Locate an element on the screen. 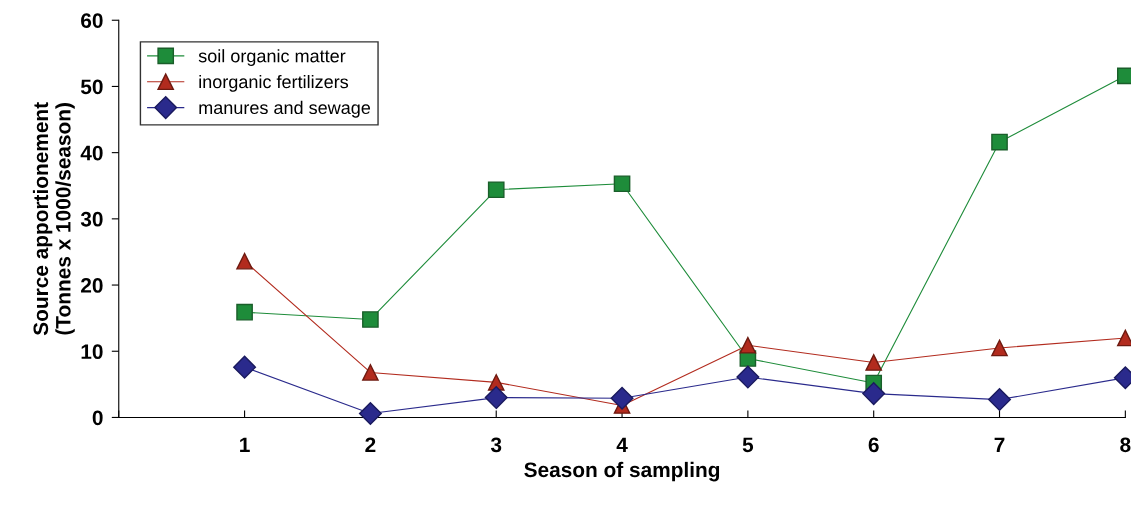  legend-label: soil organic matter is located at coordinates (272, 57).